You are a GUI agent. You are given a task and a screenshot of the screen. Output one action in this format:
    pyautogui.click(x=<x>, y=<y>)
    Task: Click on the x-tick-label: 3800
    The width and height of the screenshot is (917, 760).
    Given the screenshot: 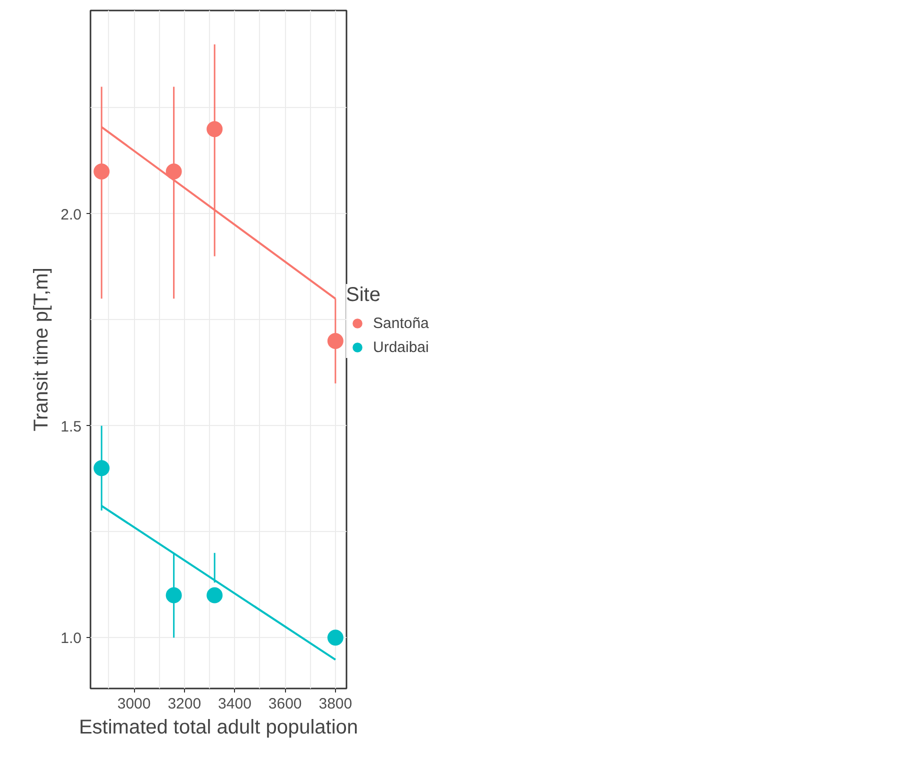 What is the action you would take?
    pyautogui.click(x=335, y=704)
    